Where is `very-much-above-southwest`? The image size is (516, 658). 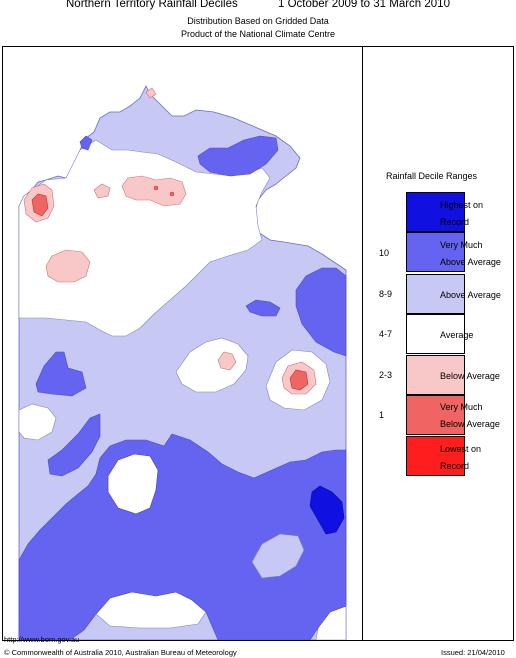
very-much-above-southwest is located at coordinates (74, 445).